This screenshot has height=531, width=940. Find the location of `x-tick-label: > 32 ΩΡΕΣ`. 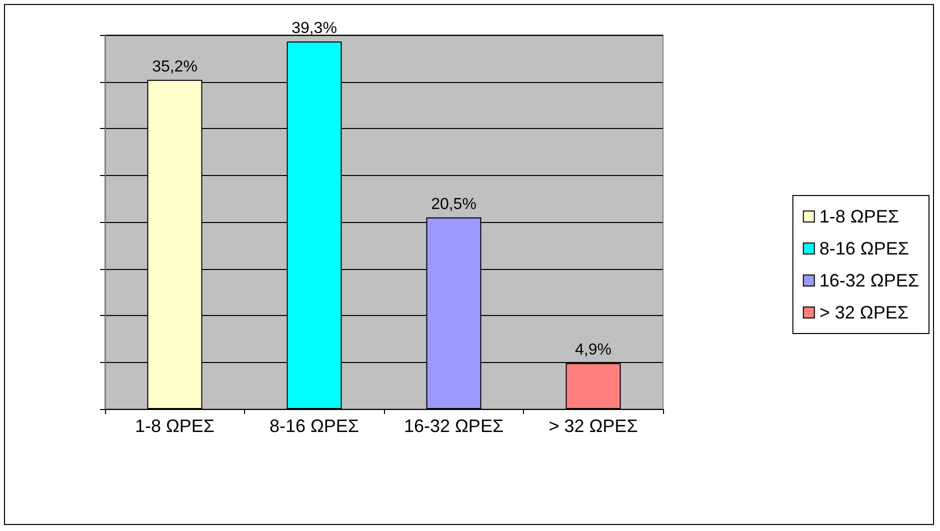

x-tick-label: > 32 ΩΡΕΣ is located at coordinates (593, 426).